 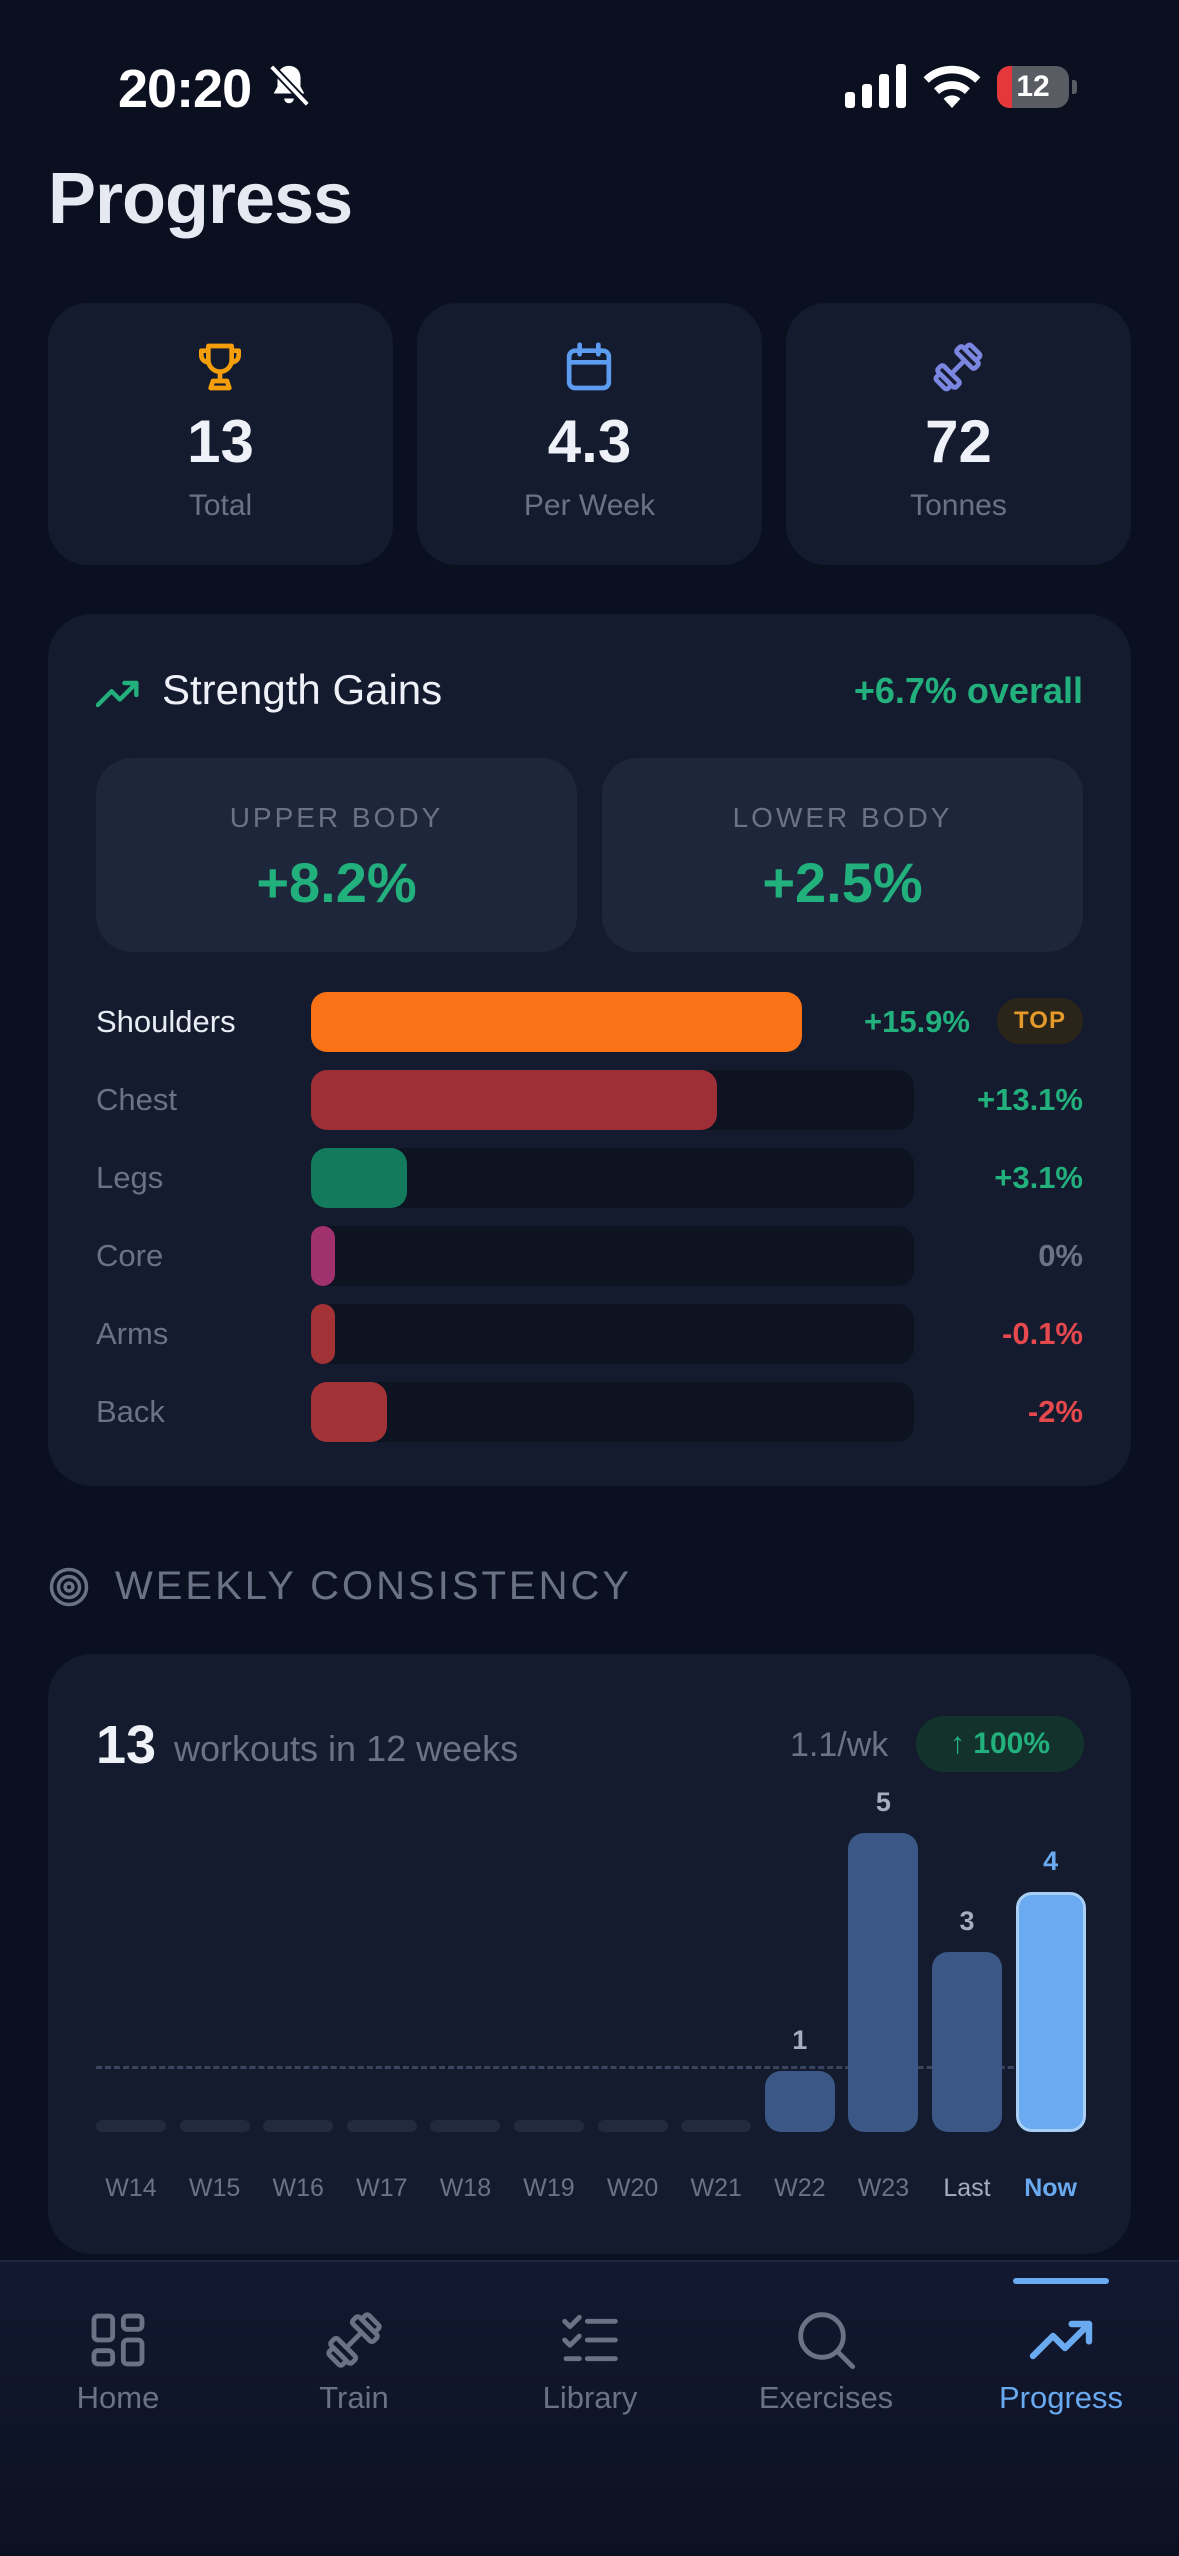 I want to click on muscle-gain-value: -2%, so click(x=1055, y=1411).